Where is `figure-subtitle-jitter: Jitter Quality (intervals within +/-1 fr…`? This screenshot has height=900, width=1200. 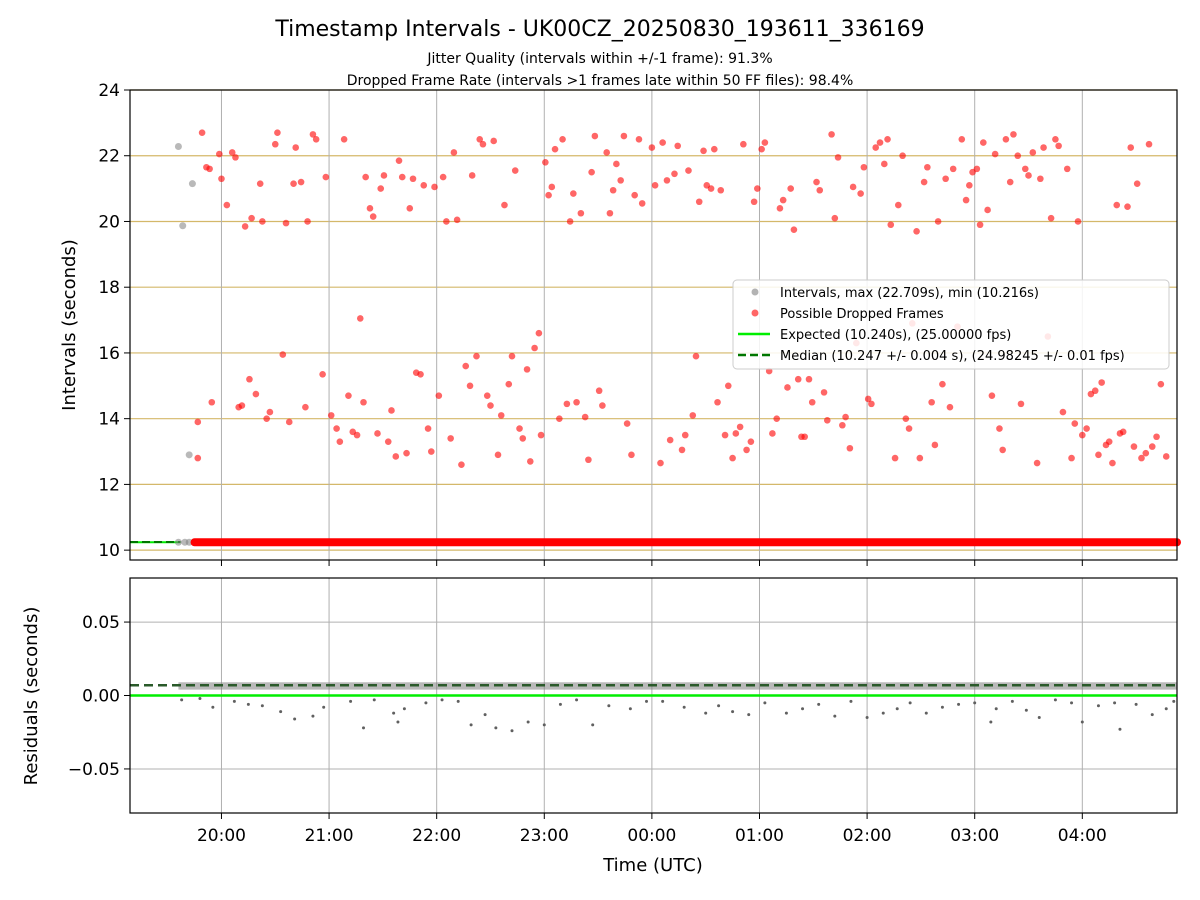
figure-subtitle-jitter: Jitter Quality (intervals within +/-1 fr… is located at coordinates (599, 59).